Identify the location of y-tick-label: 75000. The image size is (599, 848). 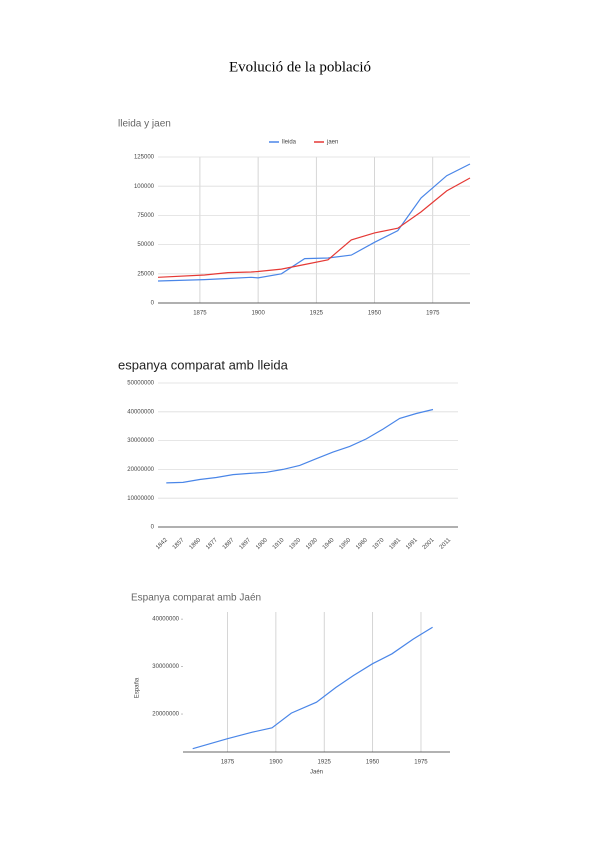
(145, 216).